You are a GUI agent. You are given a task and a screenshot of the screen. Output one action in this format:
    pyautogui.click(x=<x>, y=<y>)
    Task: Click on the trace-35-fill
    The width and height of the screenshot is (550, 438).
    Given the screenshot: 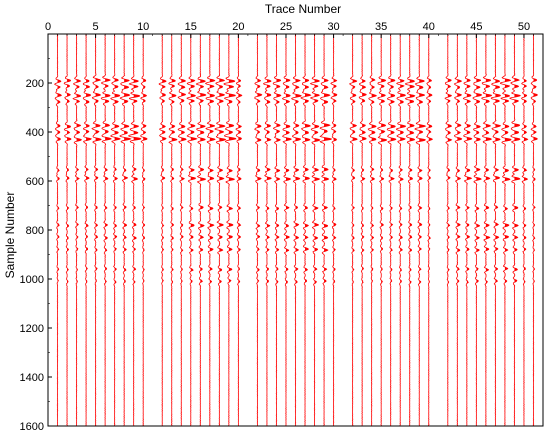 What is the action you would take?
    pyautogui.click(x=384, y=230)
    